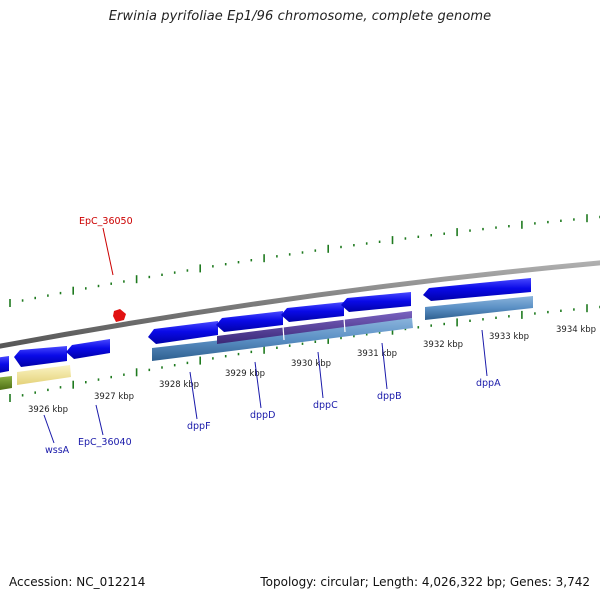 The image size is (600, 600). Describe the element at coordinates (262, 415) in the screenshot. I see `gene-label-dppD: dppD` at that location.